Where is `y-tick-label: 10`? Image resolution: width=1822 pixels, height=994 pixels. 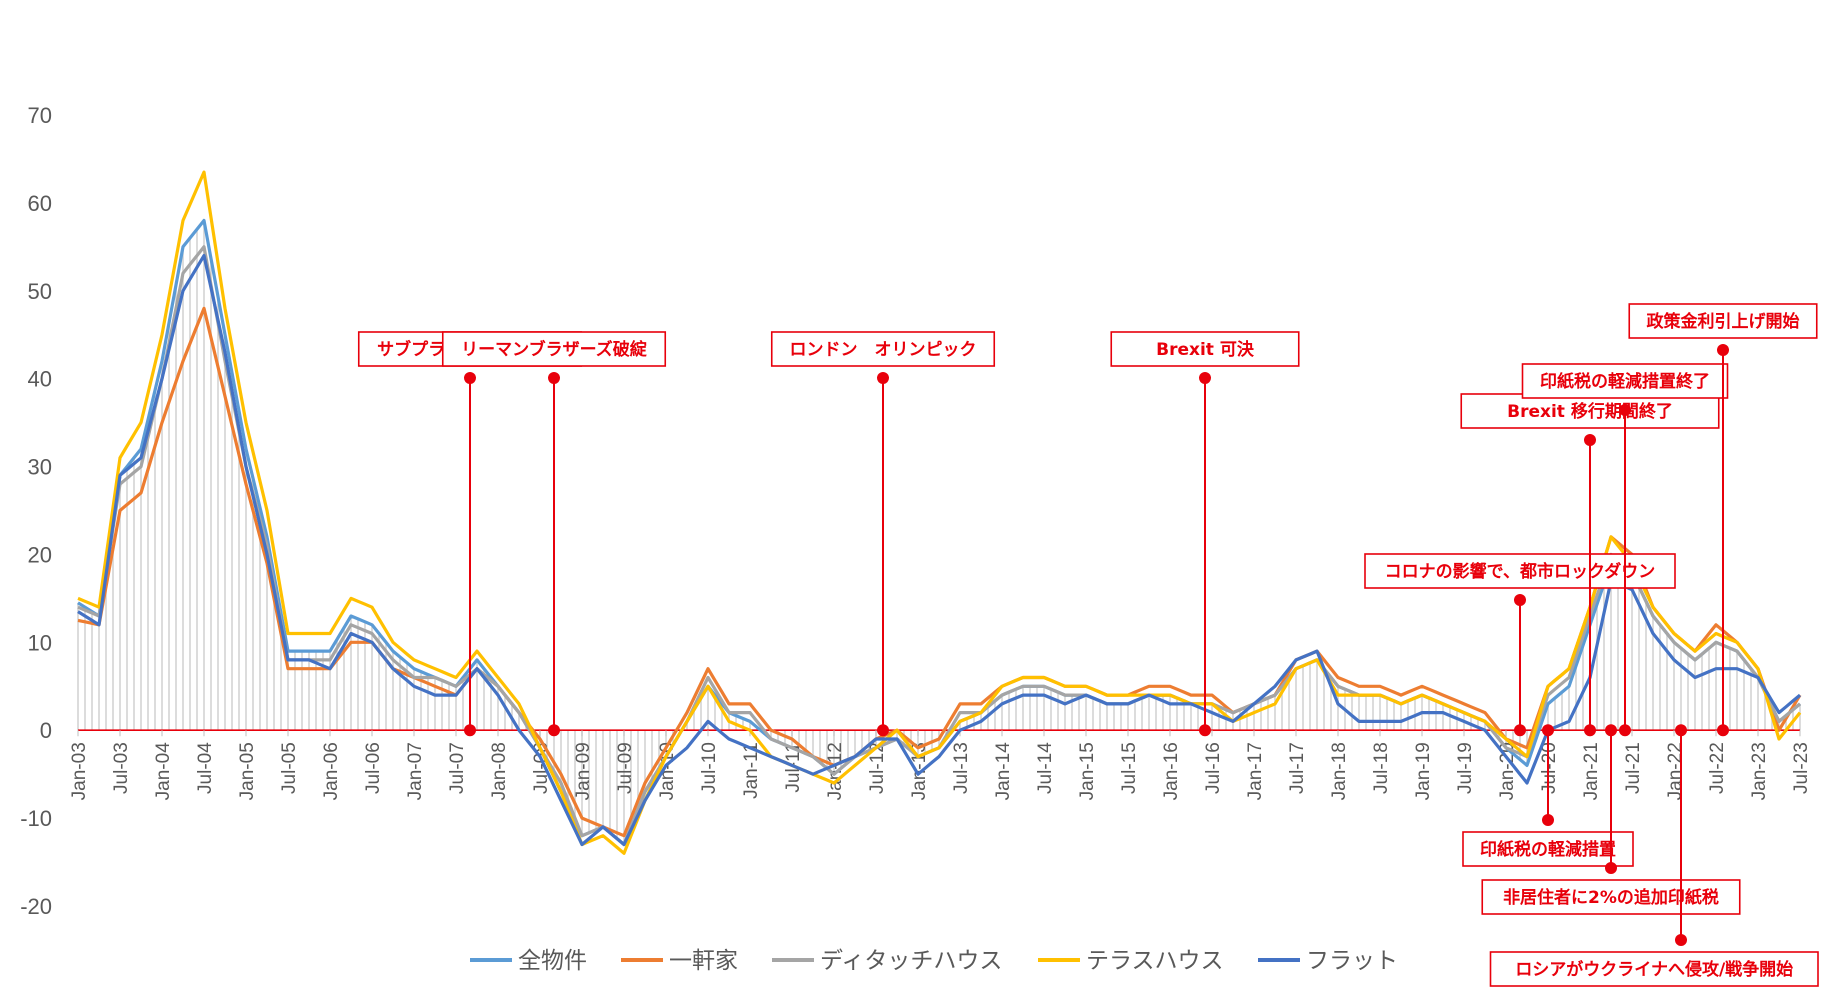
y-tick-label: 10 is located at coordinates (40, 642).